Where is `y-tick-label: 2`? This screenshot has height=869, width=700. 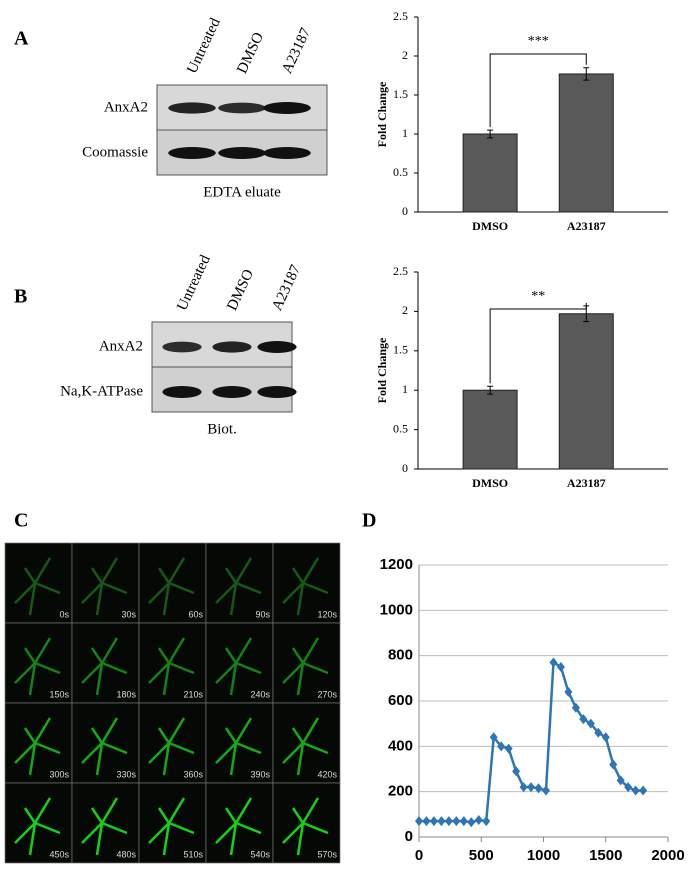 y-tick-label: 2 is located at coordinates (405, 55).